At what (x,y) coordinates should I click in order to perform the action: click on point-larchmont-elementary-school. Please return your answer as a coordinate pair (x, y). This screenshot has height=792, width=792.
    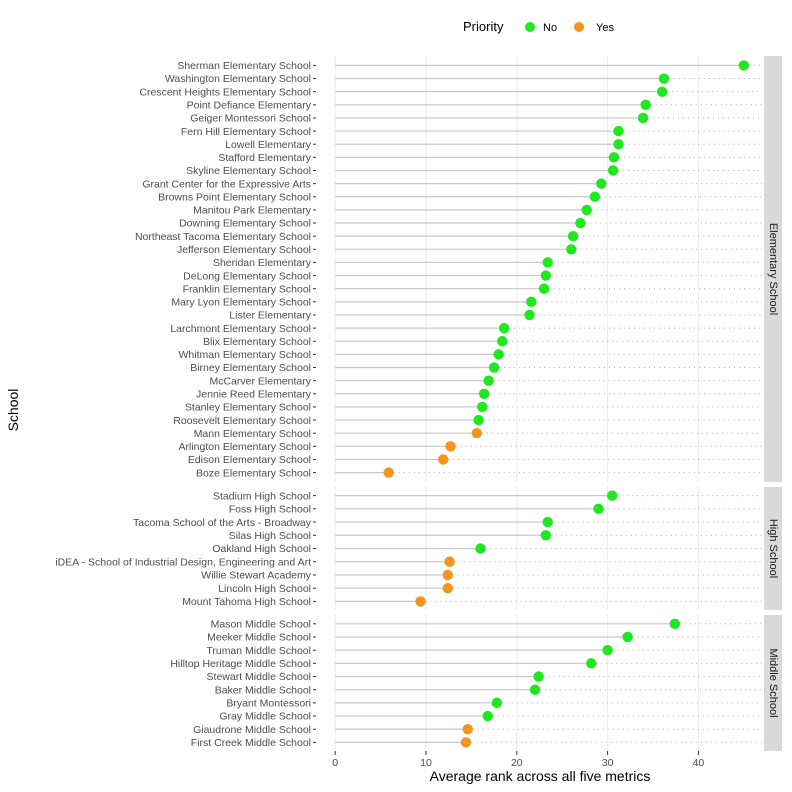
    Looking at the image, I should click on (504, 328).